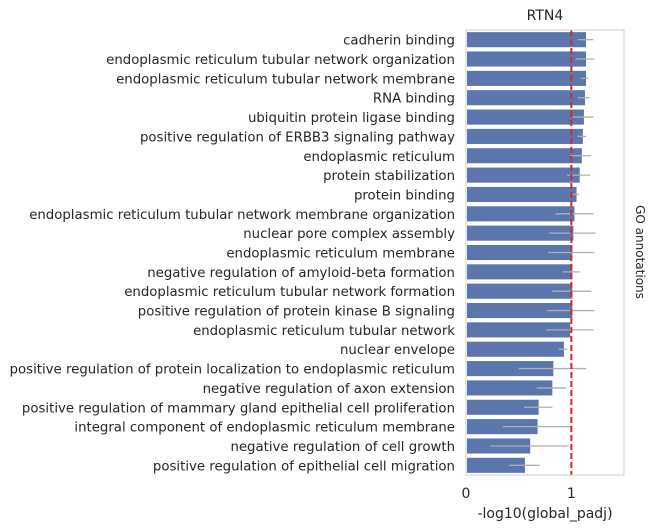  I want to click on right-axis-label: GO annotations, so click(640, 252).